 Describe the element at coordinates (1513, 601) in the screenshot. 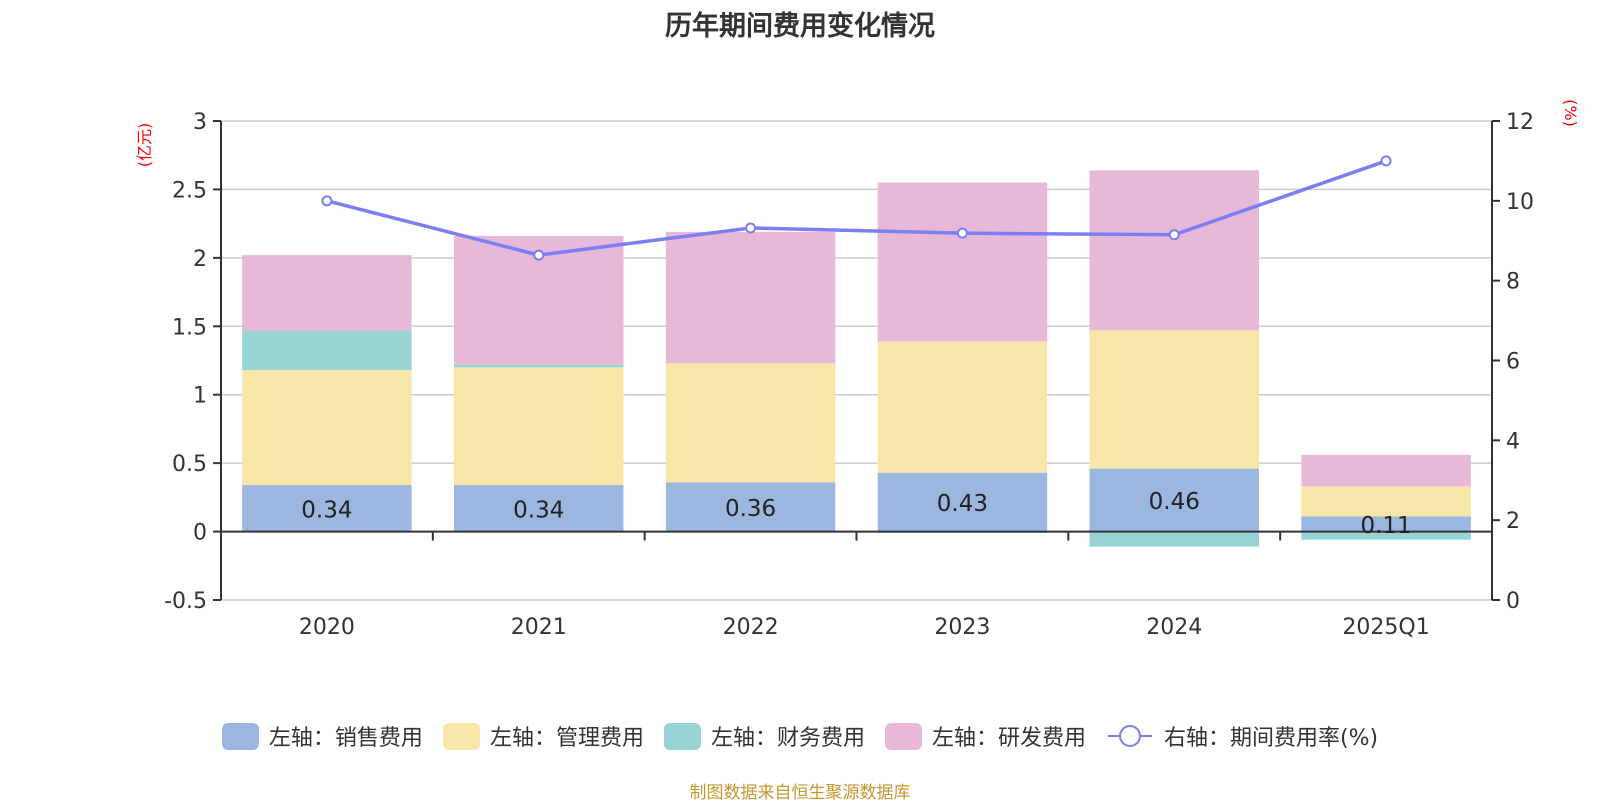

I see `right-axis-tick-label: 0` at that location.